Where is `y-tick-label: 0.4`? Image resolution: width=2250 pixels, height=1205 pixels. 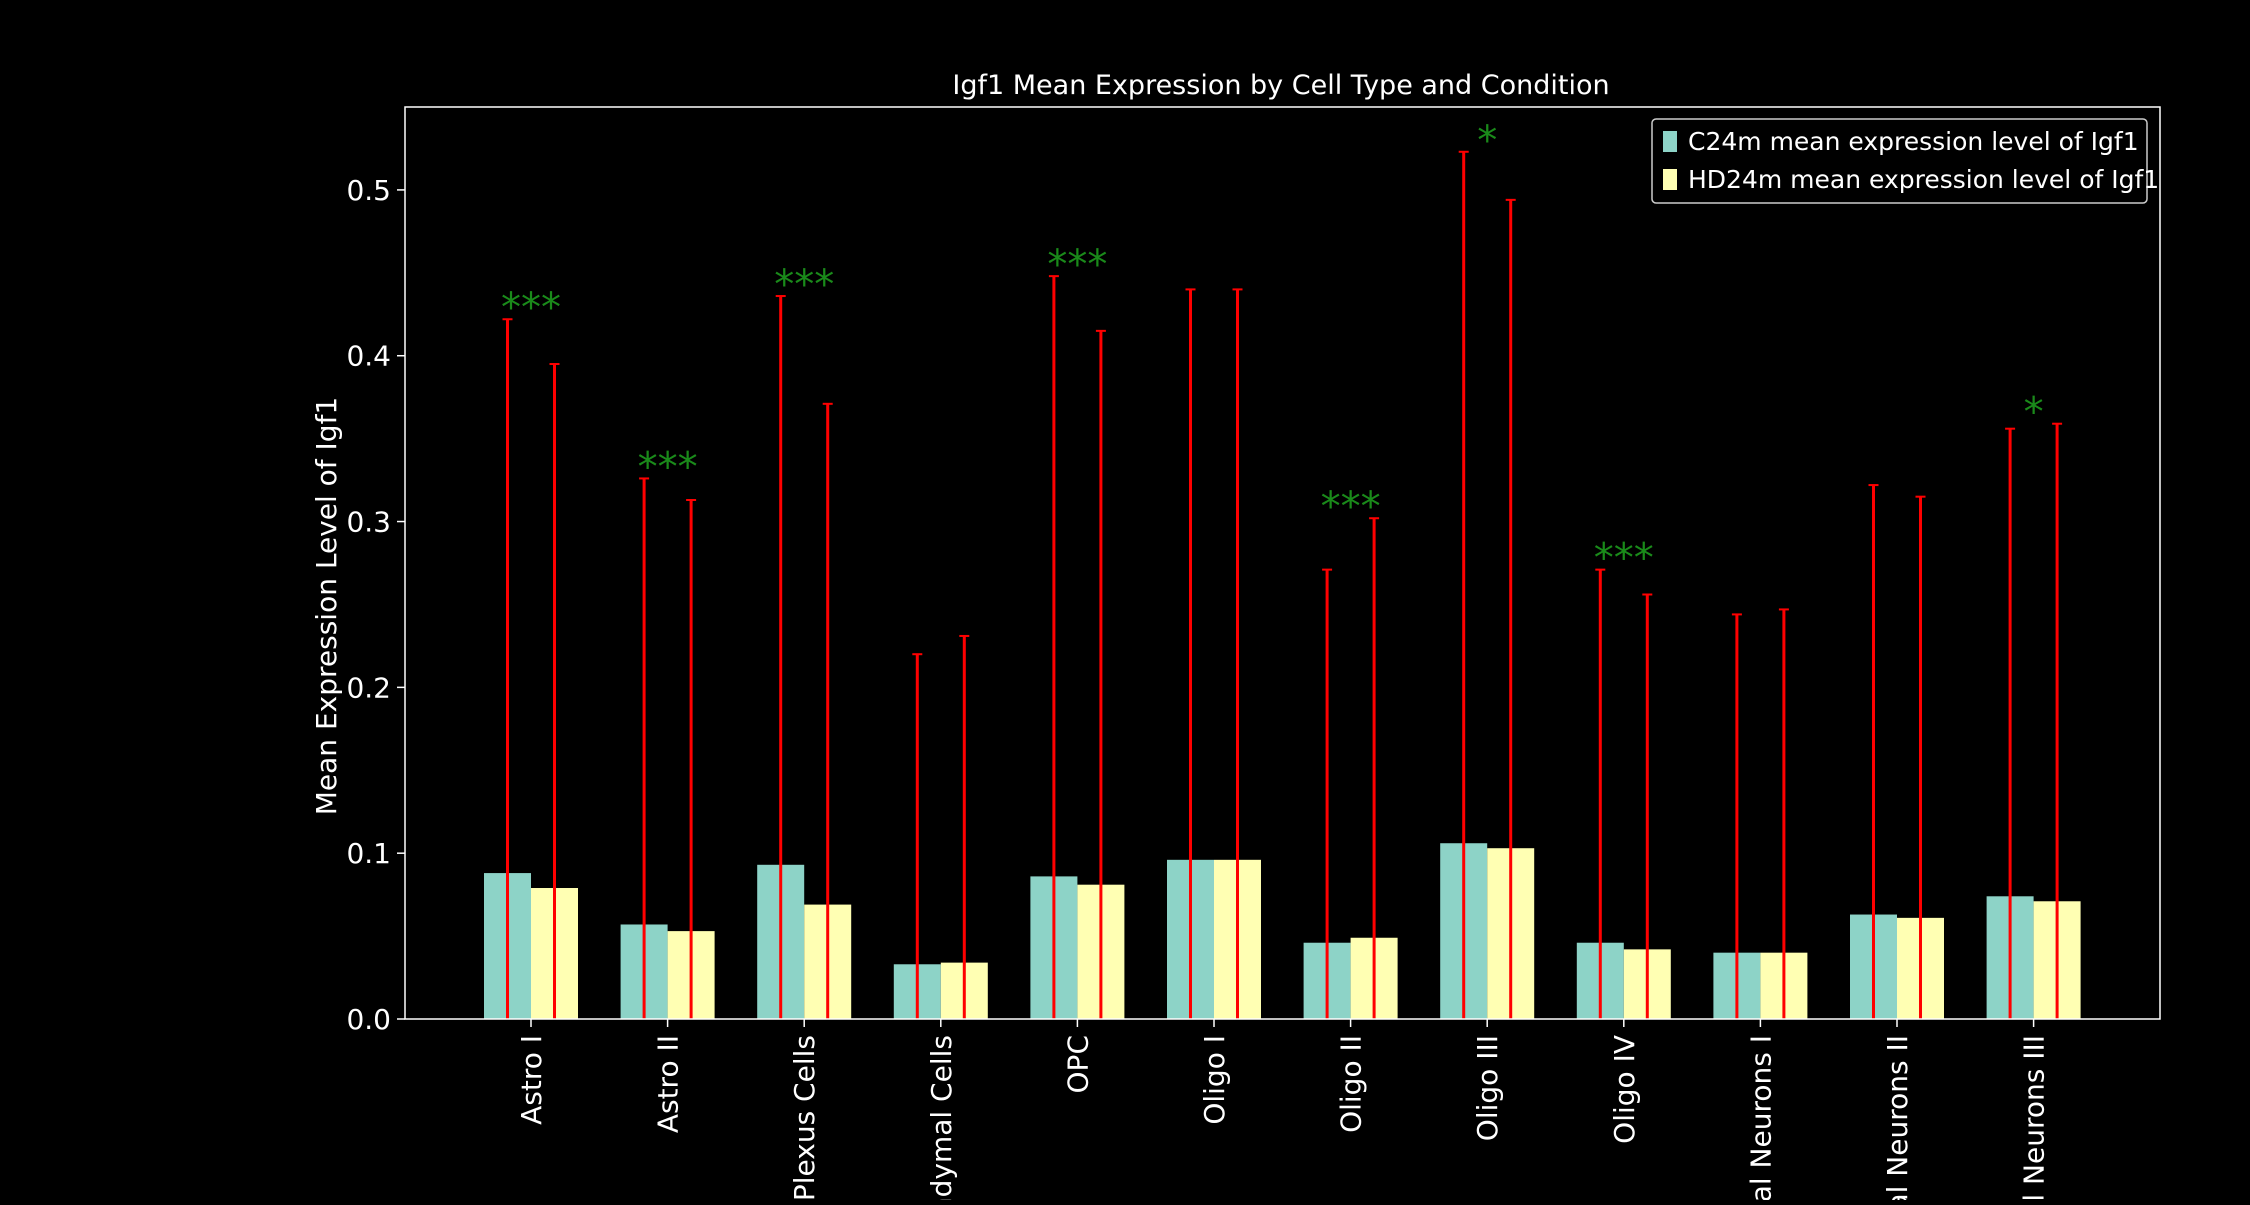 y-tick-label: 0.4 is located at coordinates (368, 356).